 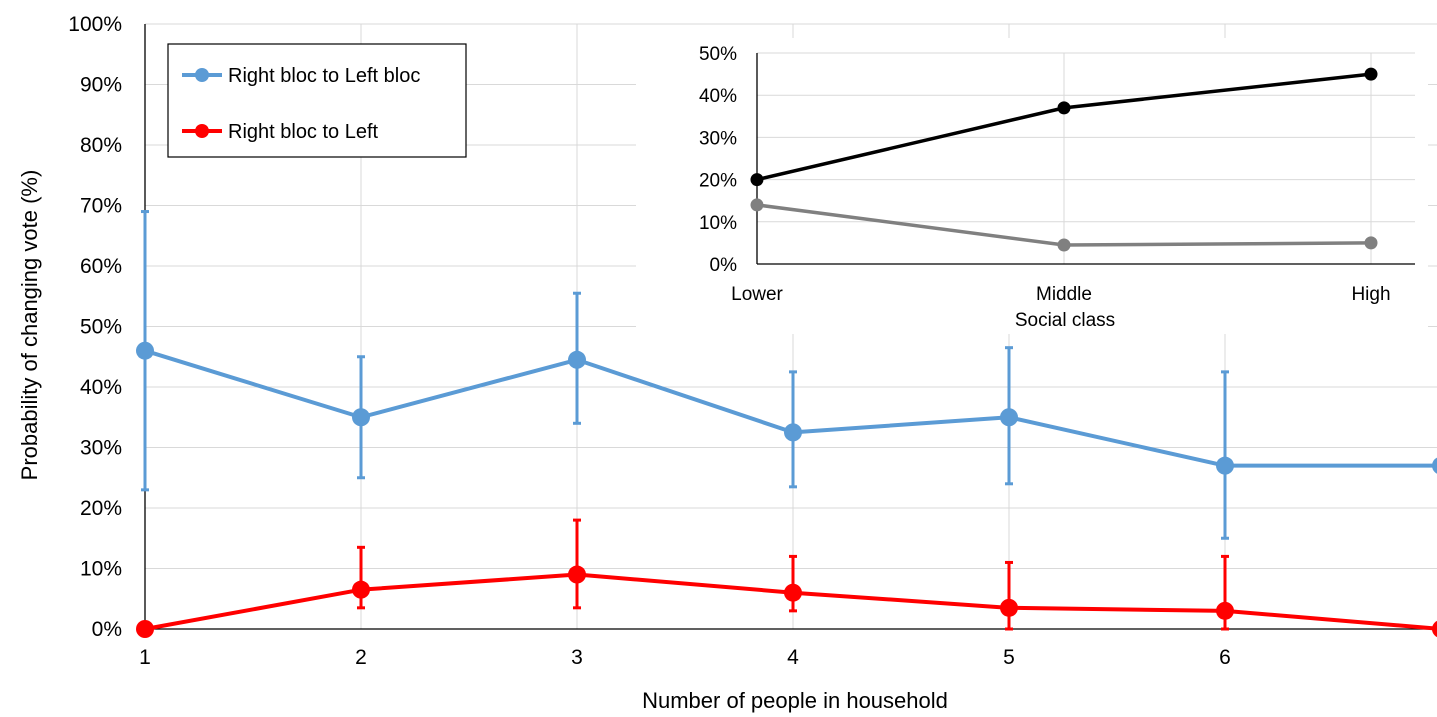 What do you see at coordinates (101, 206) in the screenshot?
I see `main-y-tick-label: 70%` at bounding box center [101, 206].